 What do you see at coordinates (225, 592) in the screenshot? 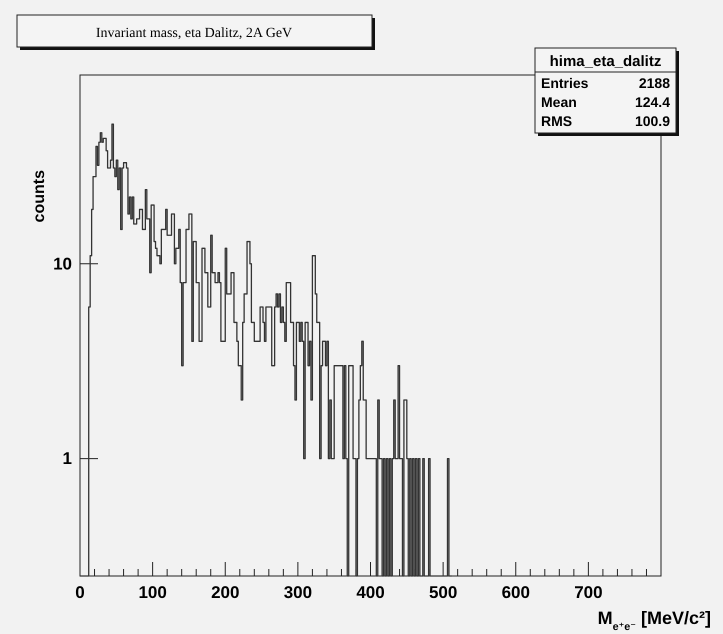
I see `x-tick-label: 200` at bounding box center [225, 592].